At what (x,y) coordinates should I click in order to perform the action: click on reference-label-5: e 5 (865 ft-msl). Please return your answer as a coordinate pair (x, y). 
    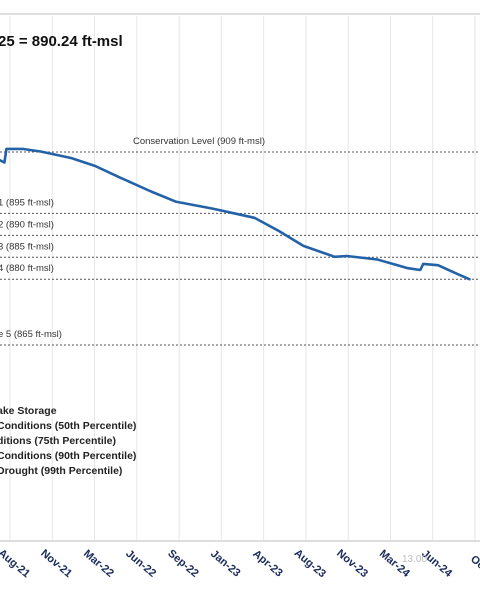
    Looking at the image, I should click on (31, 334).